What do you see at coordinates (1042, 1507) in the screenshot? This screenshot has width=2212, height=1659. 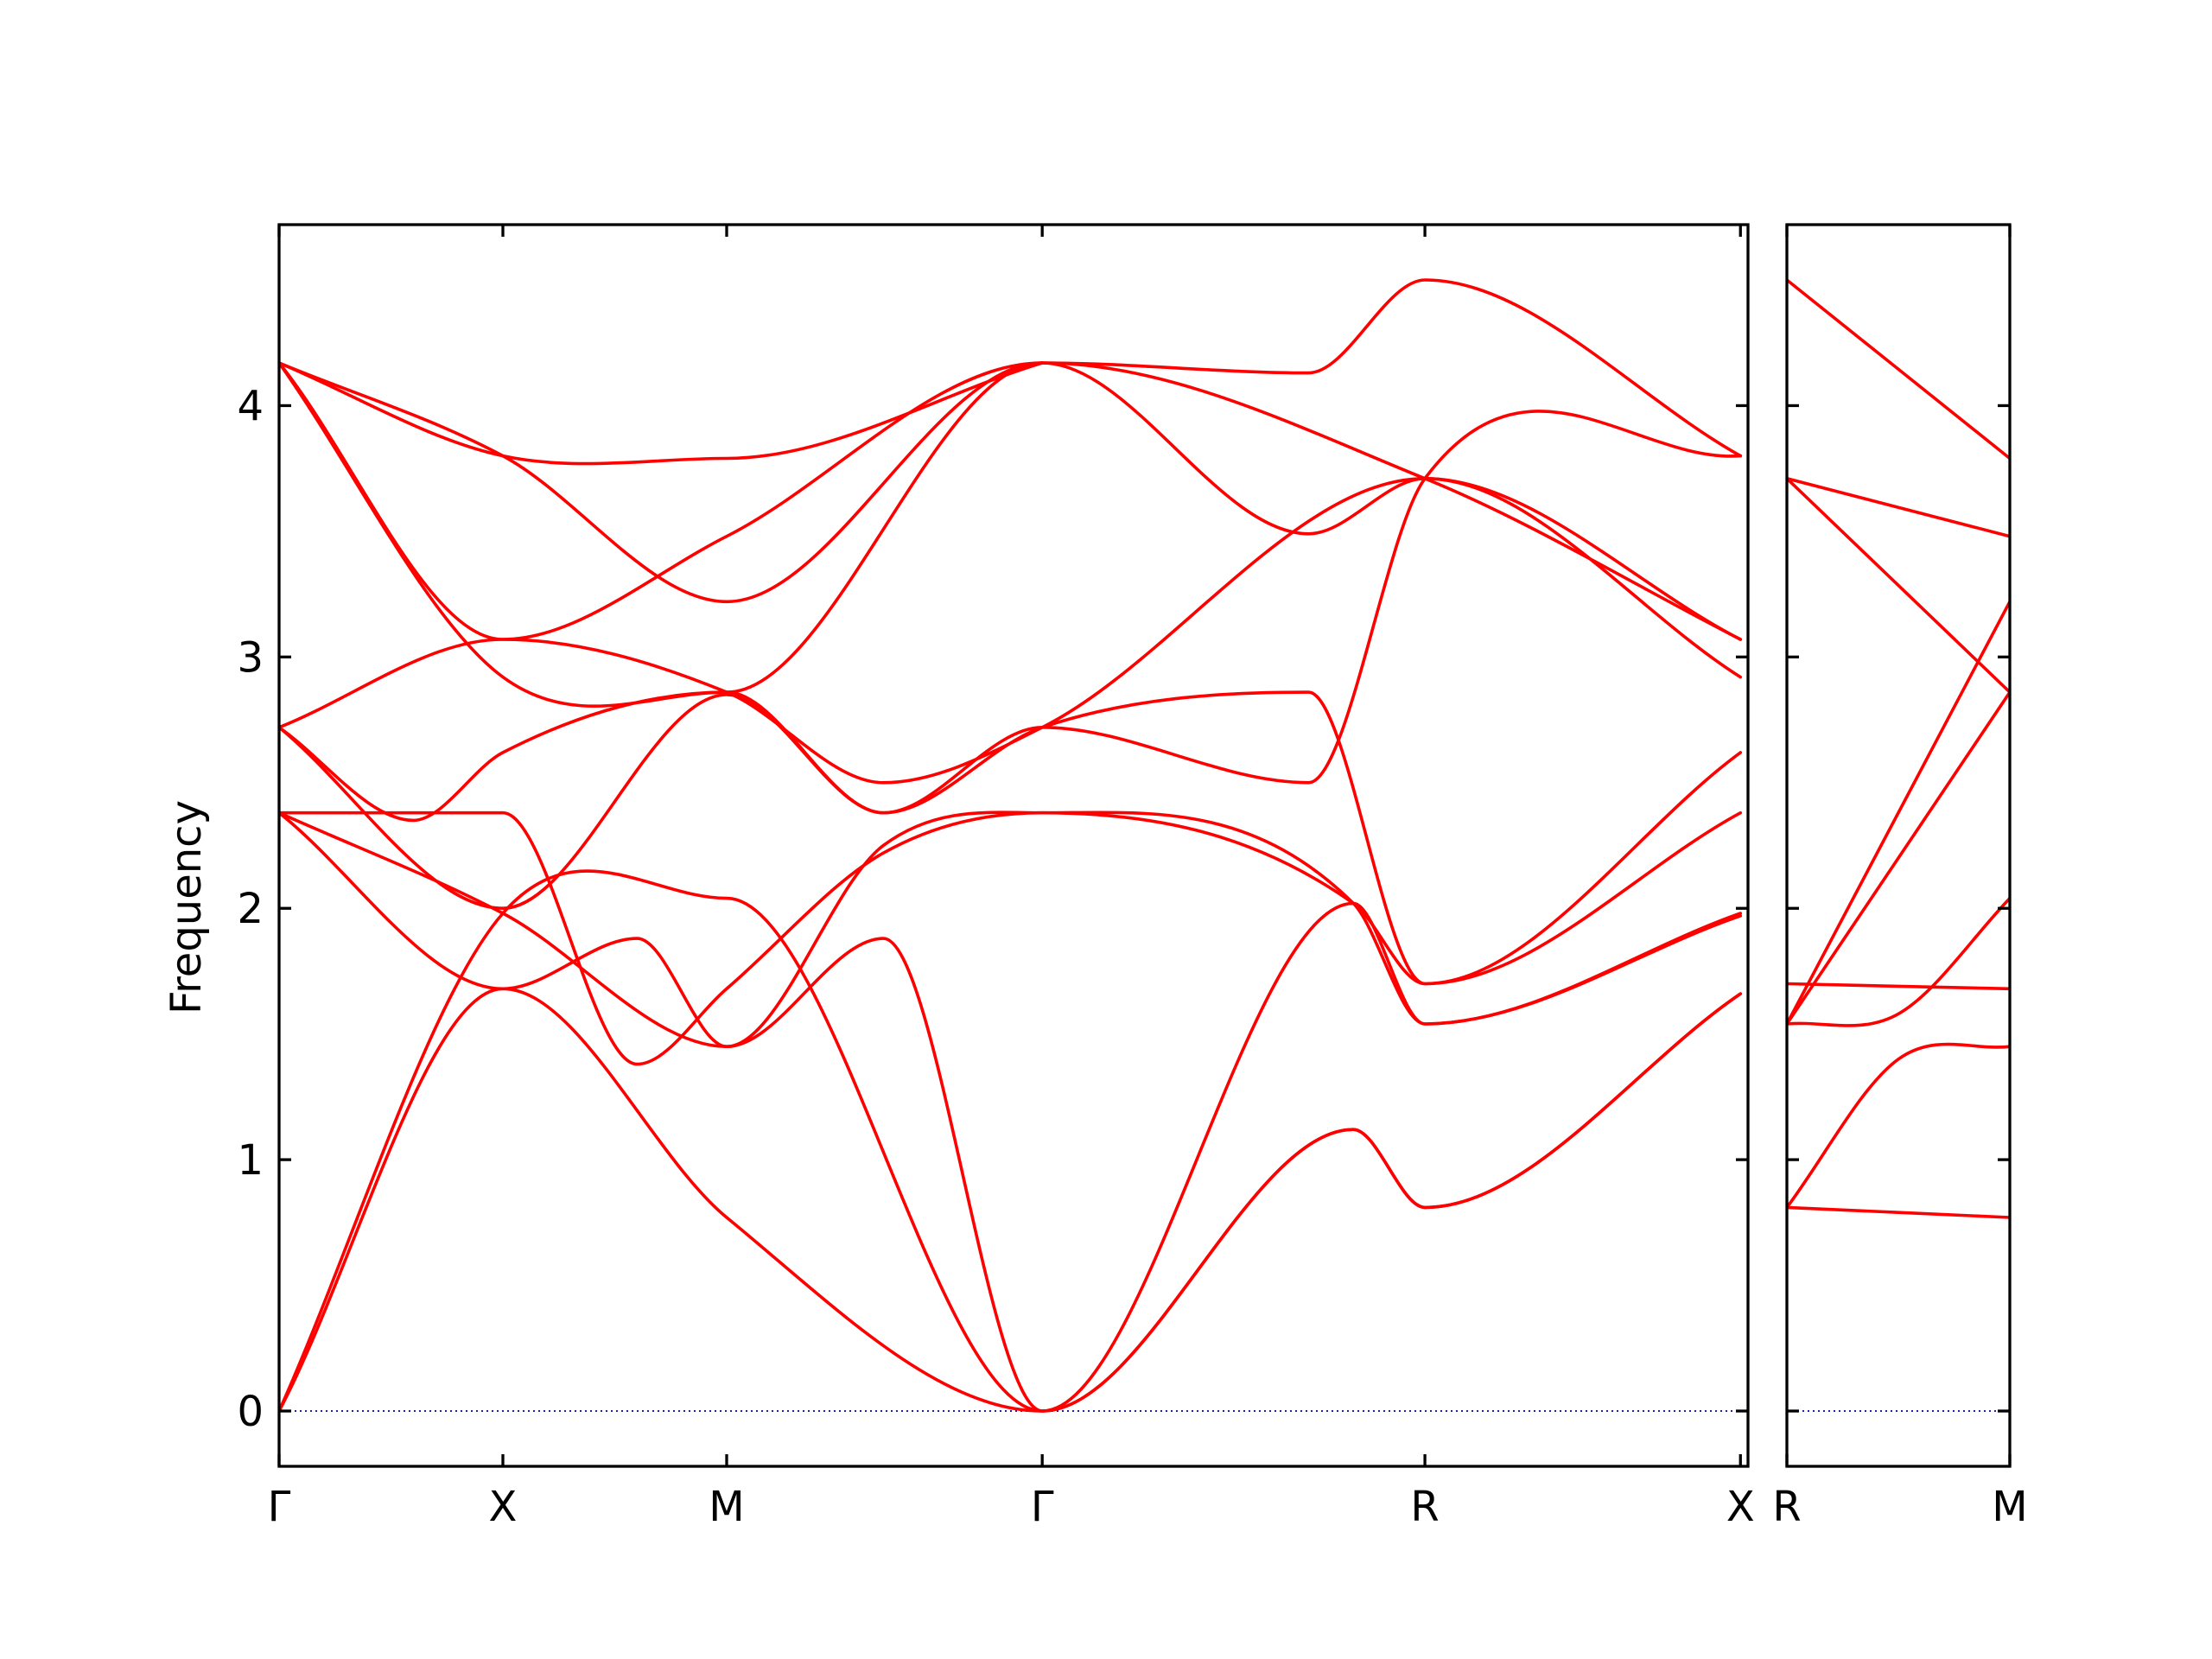 I see `x-tick-label-main-4: Γ` at bounding box center [1042, 1507].